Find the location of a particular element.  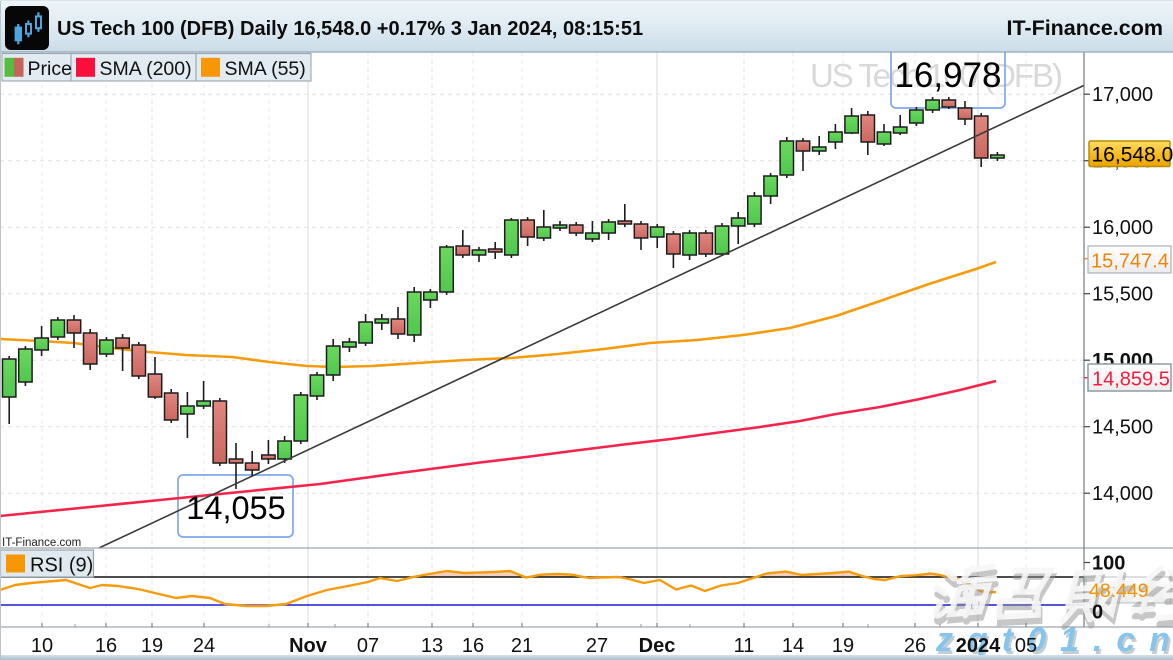

svg-text: Price is located at coordinates (50, 69).